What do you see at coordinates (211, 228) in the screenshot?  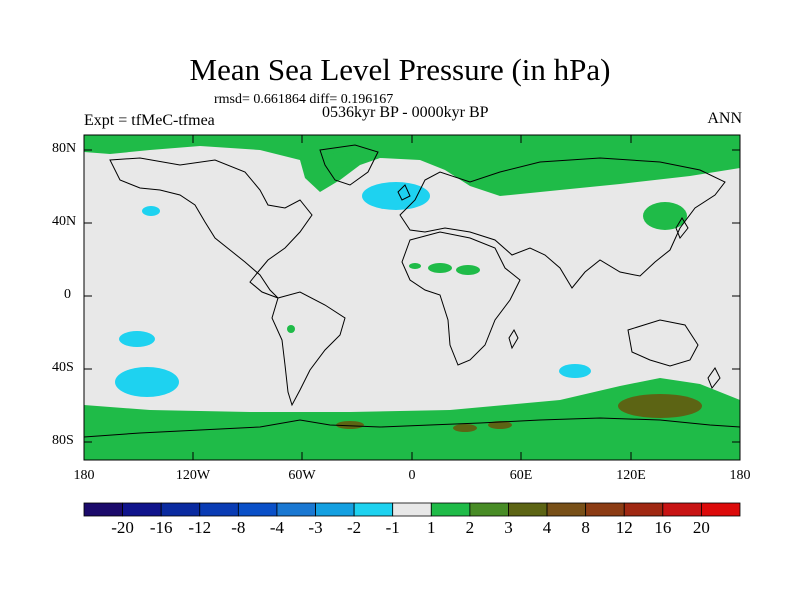 I see `north-america-coast` at bounding box center [211, 228].